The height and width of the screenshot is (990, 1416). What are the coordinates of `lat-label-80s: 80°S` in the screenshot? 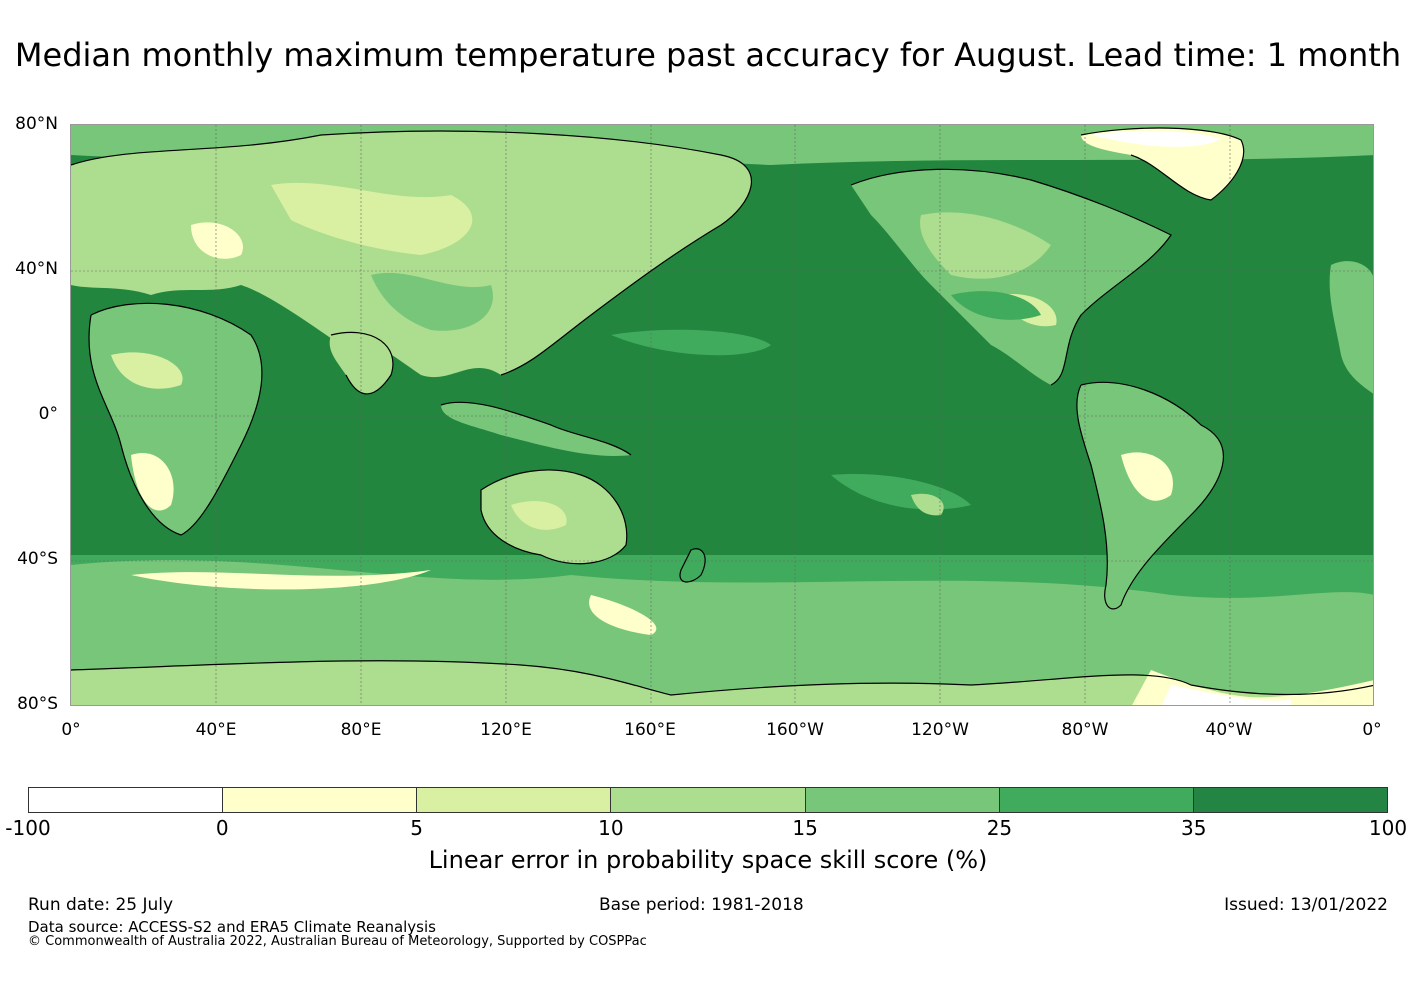 It's located at (37, 704).